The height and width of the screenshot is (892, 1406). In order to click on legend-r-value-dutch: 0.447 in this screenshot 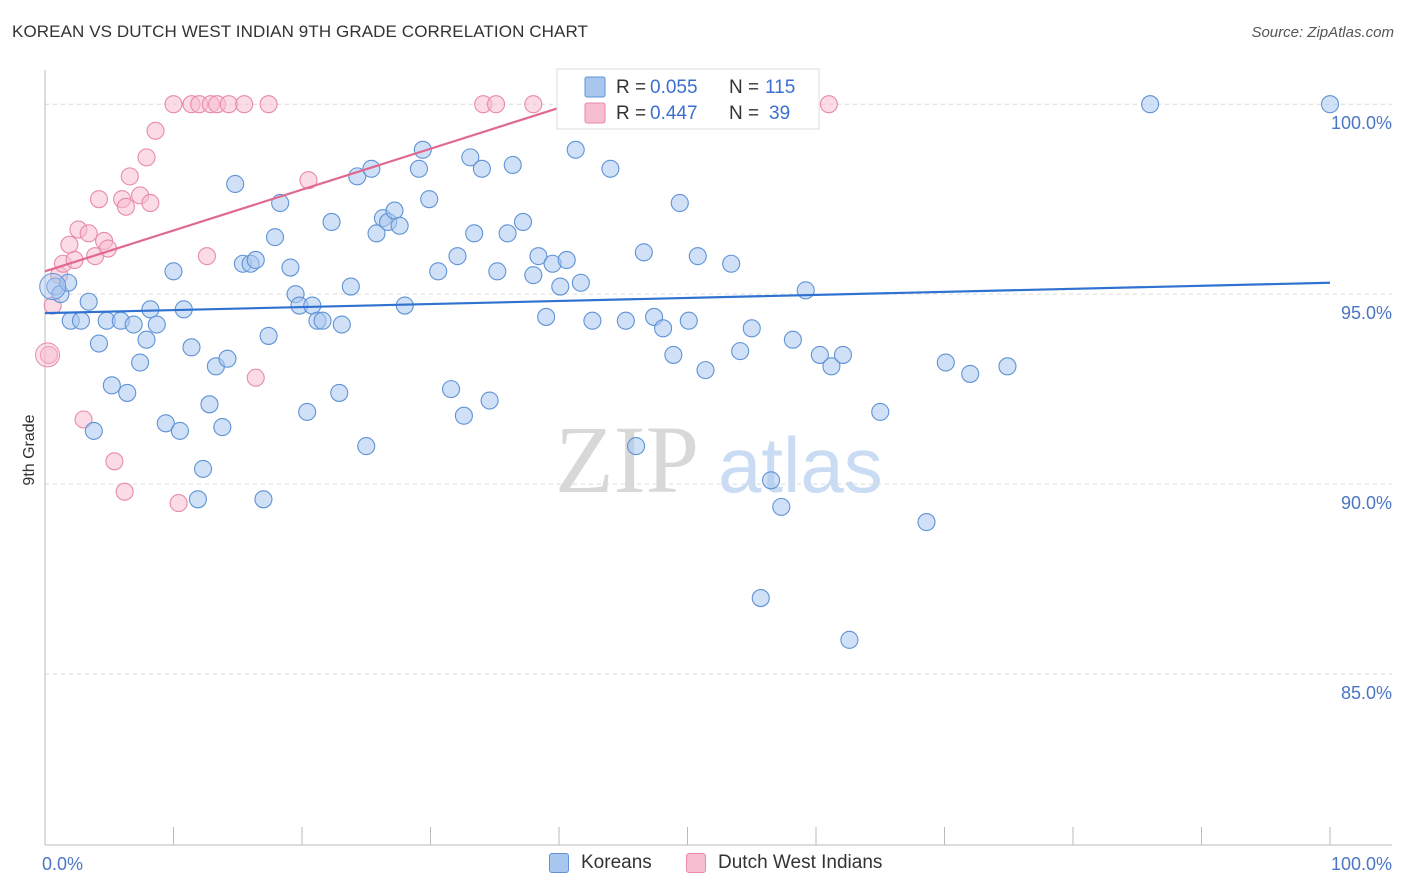, I will do `click(674, 113)`.